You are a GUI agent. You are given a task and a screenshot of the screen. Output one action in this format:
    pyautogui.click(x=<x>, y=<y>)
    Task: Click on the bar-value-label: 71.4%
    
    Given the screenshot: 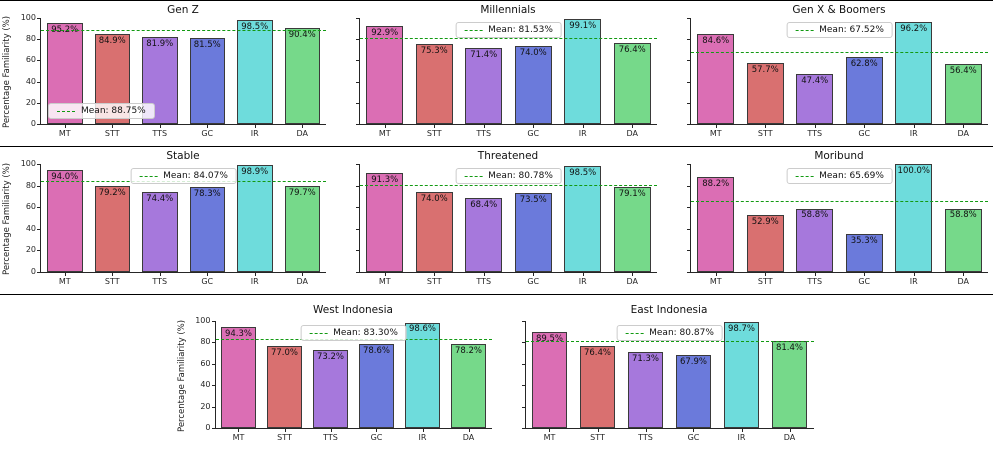 What is the action you would take?
    pyautogui.click(x=484, y=55)
    